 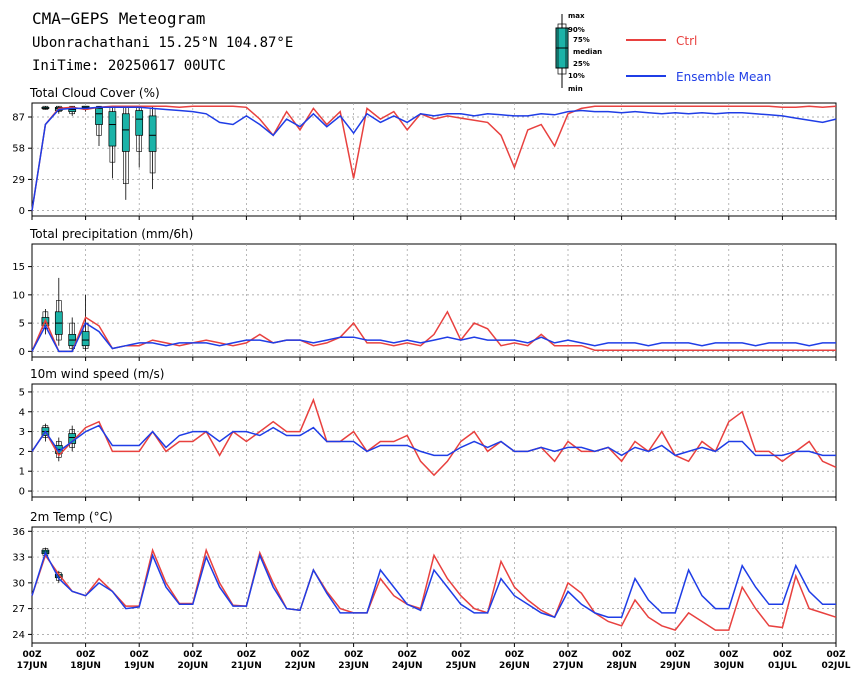 What do you see at coordinates (18, 583) in the screenshot?
I see `y-tick-label: 30` at bounding box center [18, 583].